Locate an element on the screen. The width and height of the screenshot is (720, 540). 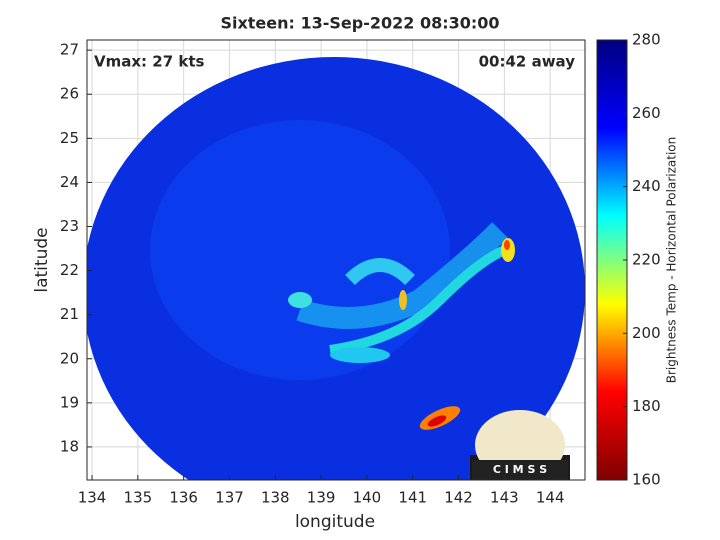
colorbar-tick-label: 220 is located at coordinates (646, 260).